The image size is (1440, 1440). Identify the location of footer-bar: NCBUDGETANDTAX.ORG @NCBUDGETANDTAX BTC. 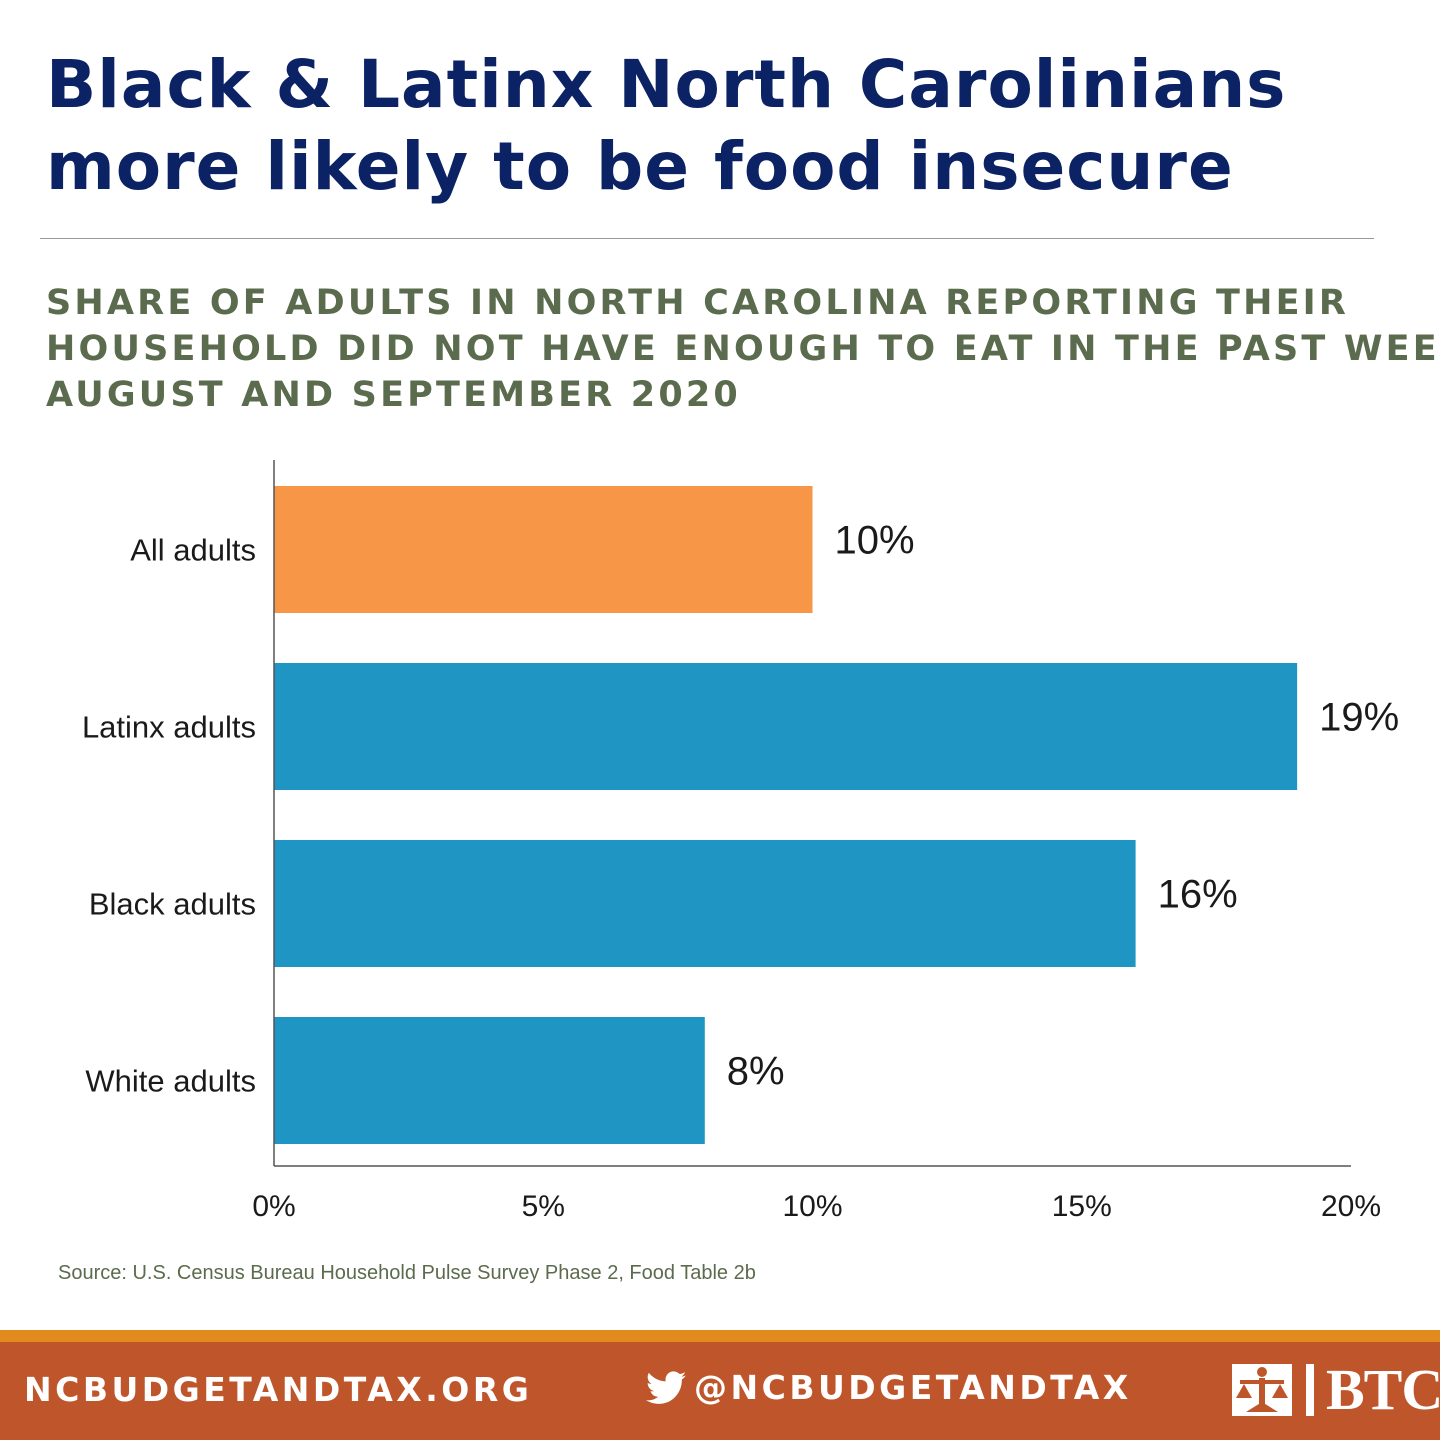
(720, 1391).